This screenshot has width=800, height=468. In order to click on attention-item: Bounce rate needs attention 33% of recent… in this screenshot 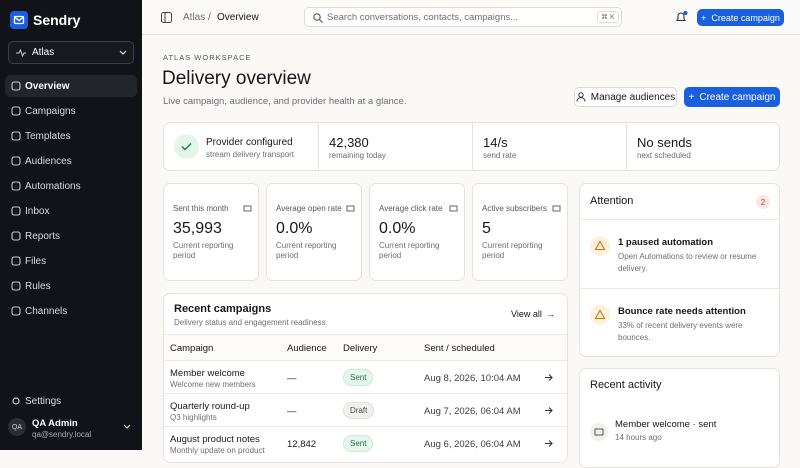, I will do `click(679, 322)`.